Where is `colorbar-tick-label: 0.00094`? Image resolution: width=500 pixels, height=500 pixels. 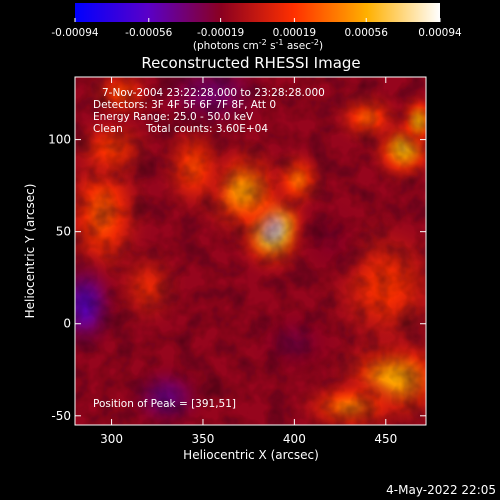
colorbar-tick-label: 0.00094 is located at coordinates (440, 33).